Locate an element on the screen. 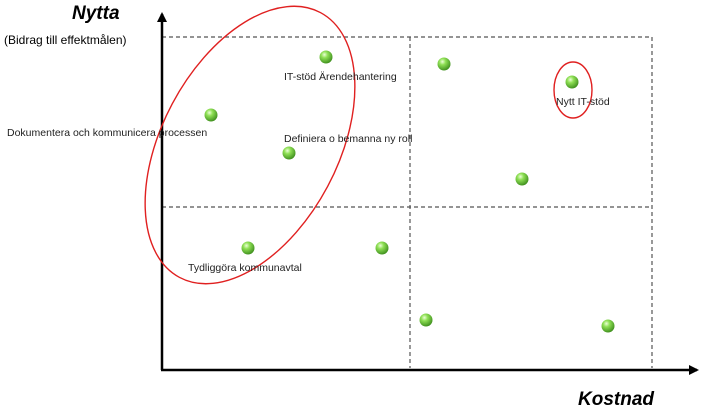  point-nytt-it-stod: Nytt IT-stöd is located at coordinates (583, 91).